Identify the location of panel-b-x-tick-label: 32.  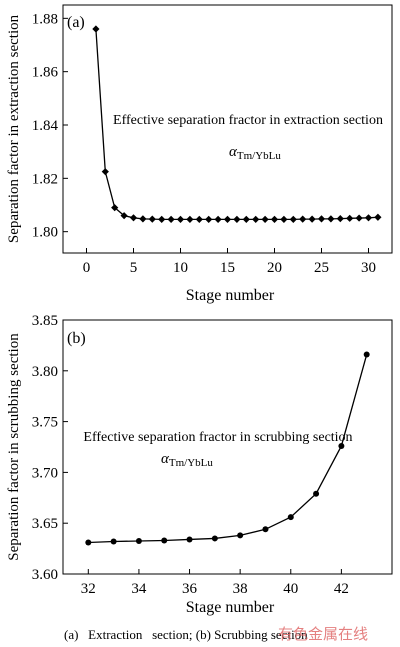
(88, 589).